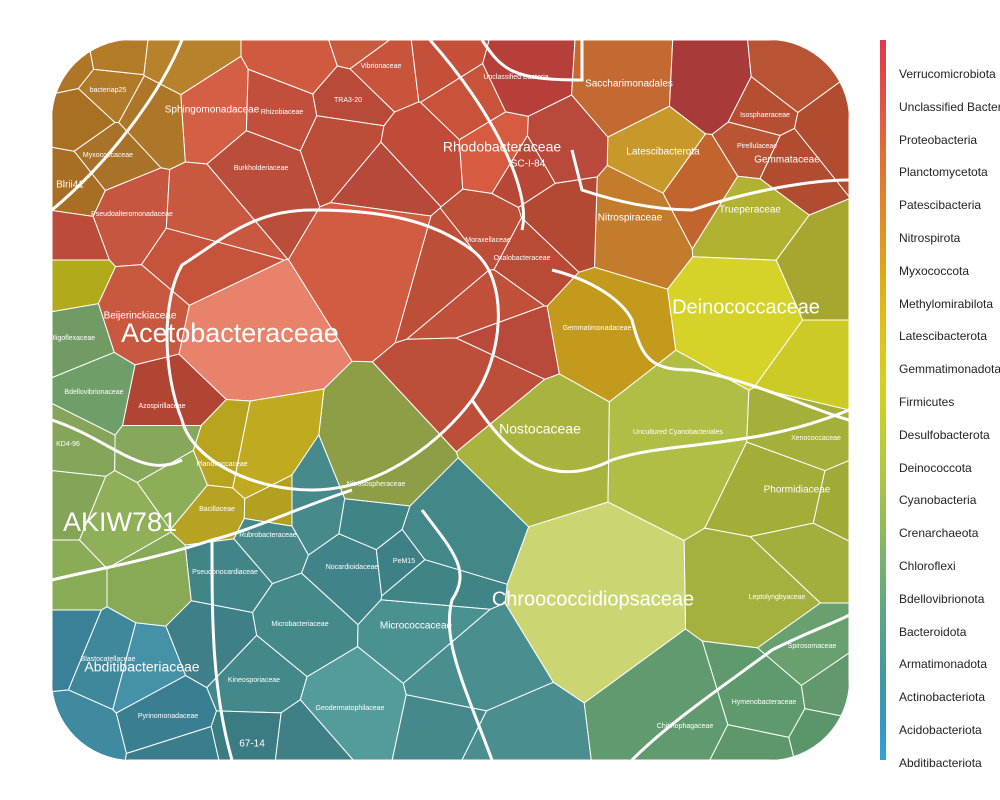 The height and width of the screenshot is (800, 1000). Describe the element at coordinates (515, 77) in the screenshot. I see `cell-label: Unclassified Bacteria` at that location.